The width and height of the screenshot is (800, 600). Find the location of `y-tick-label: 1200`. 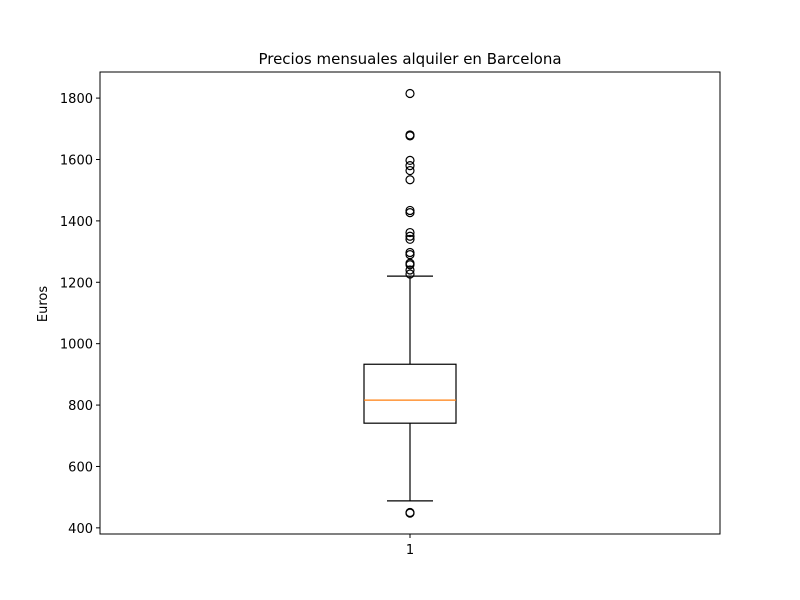

y-tick-label: 1200 is located at coordinates (76, 283).